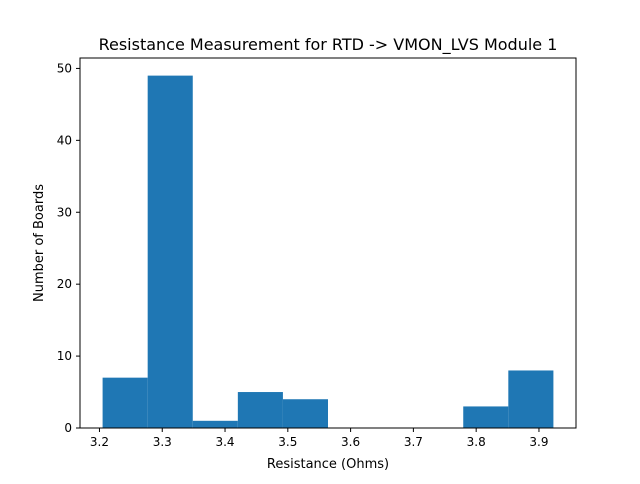 The height and width of the screenshot is (484, 640). I want to click on x-tick-label: 3.7, so click(413, 442).